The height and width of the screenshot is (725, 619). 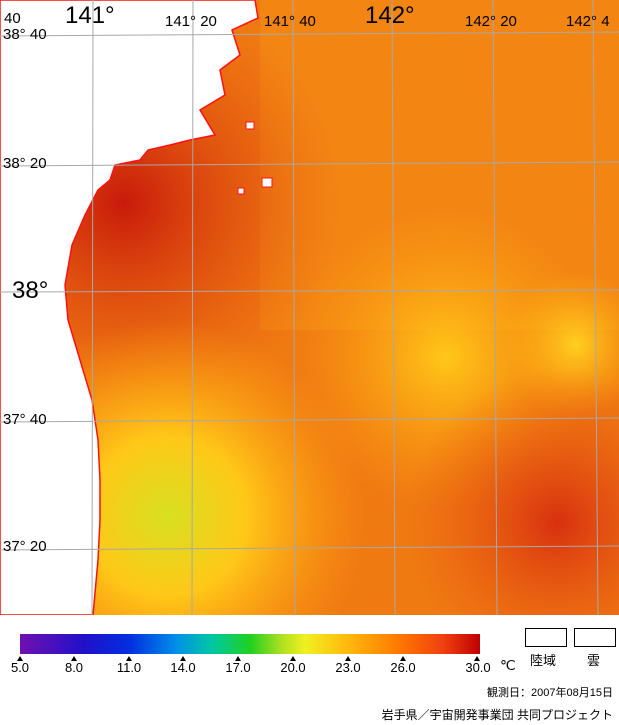 What do you see at coordinates (25, 419) in the screenshot?
I see `lat-label-37-40: 37° 40` at bounding box center [25, 419].